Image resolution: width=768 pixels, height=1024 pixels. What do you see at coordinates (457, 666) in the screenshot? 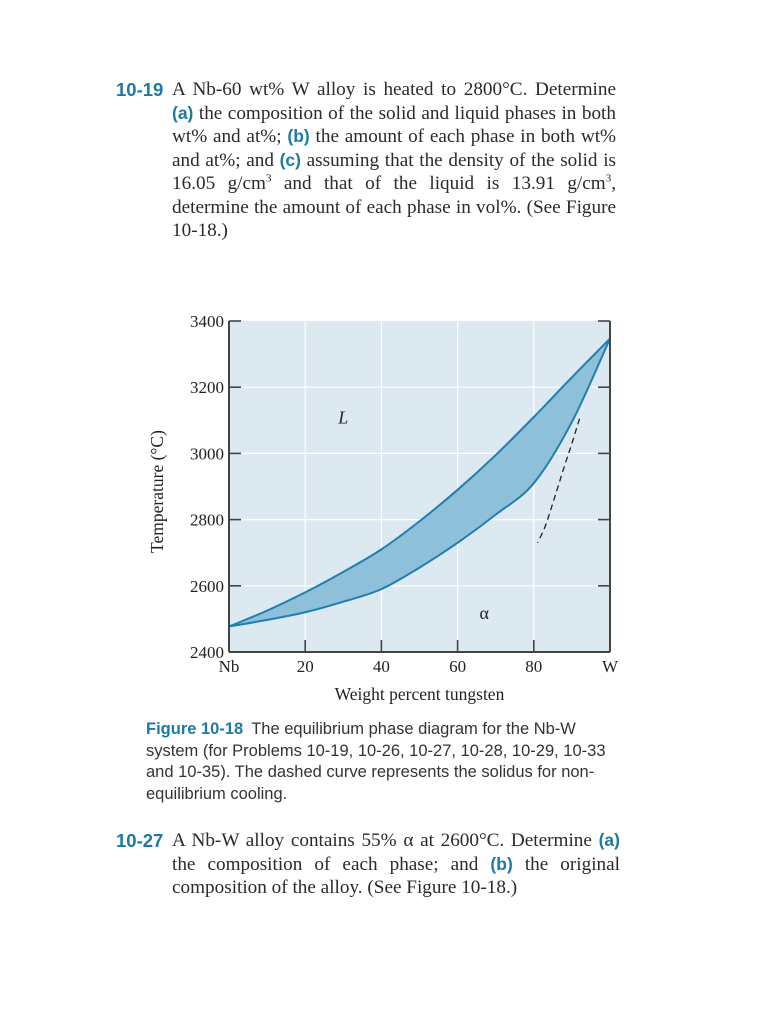
I see `x-tick-label: 60` at bounding box center [457, 666].